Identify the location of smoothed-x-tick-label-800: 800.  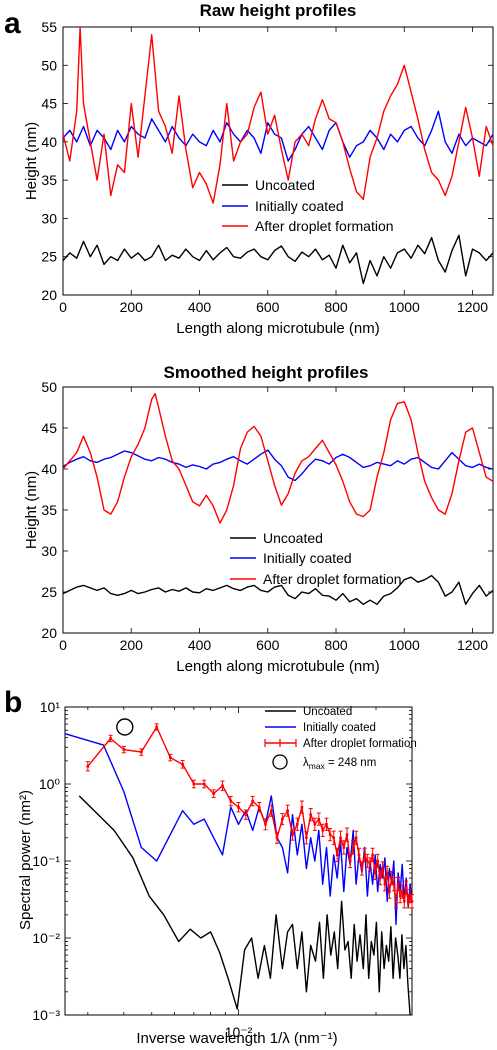
(336, 645).